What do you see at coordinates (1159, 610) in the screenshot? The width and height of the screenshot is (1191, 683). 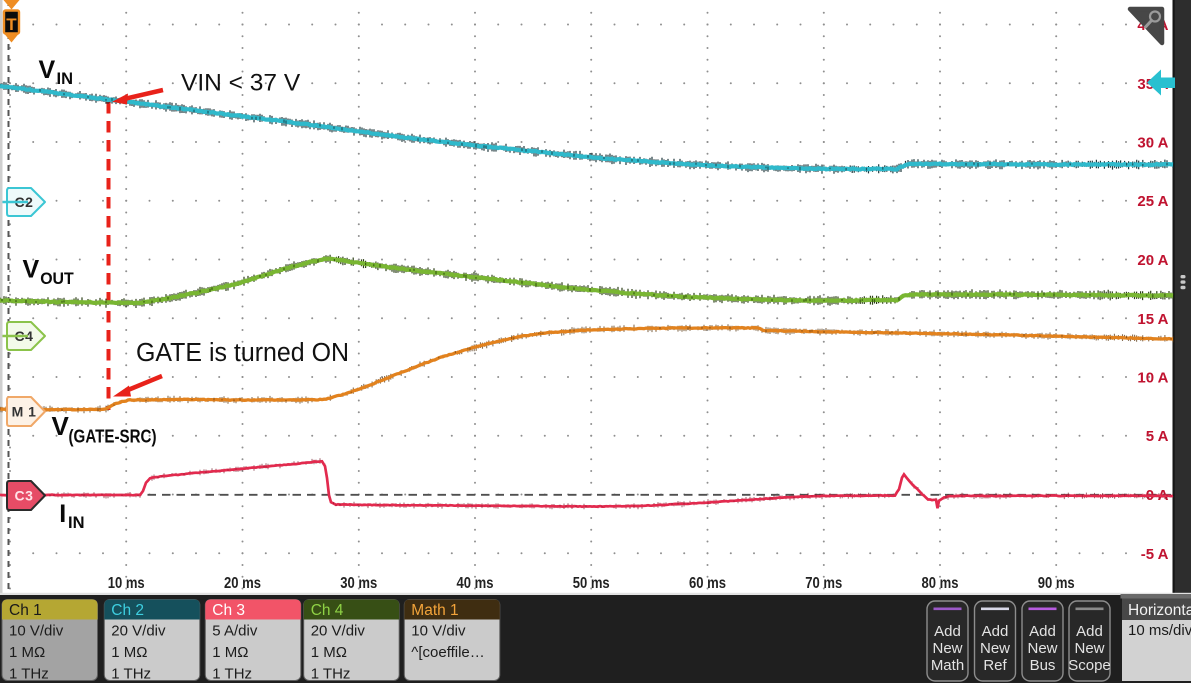 I see `svg-text: Horizontal` at bounding box center [1159, 610].